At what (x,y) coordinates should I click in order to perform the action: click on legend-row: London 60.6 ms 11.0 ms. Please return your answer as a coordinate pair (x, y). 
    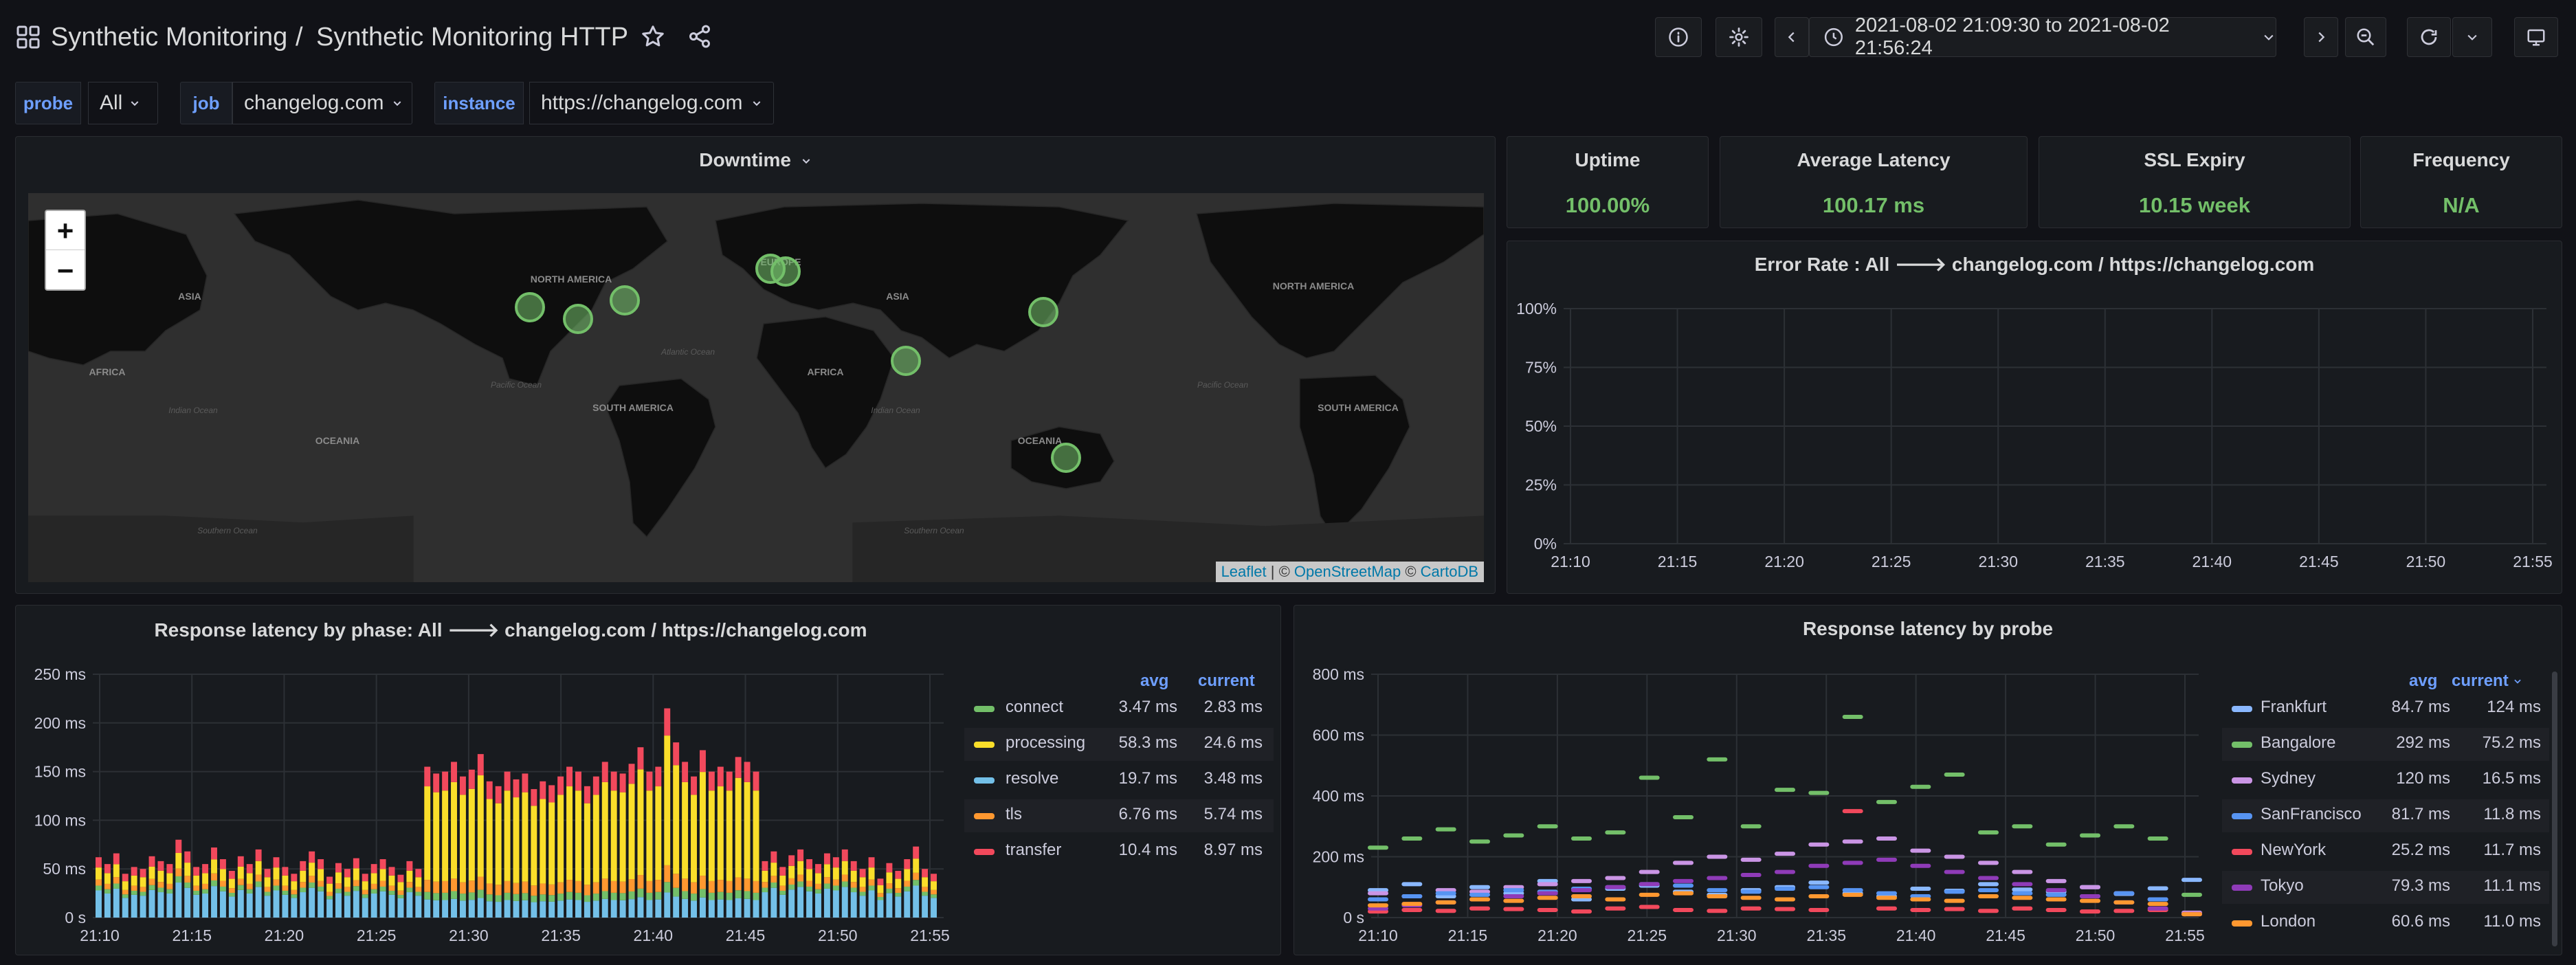
    Looking at the image, I should click on (2385, 924).